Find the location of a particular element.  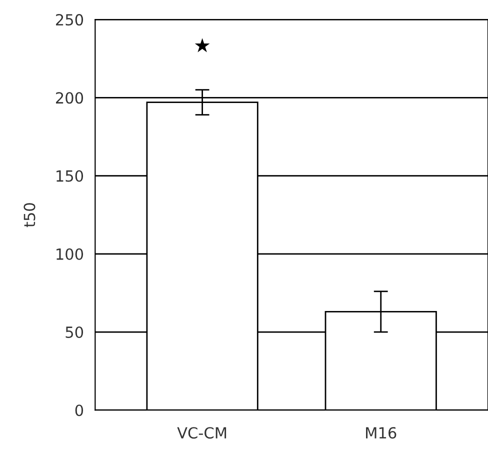

y-tick-label: 150 is located at coordinates (70, 176).